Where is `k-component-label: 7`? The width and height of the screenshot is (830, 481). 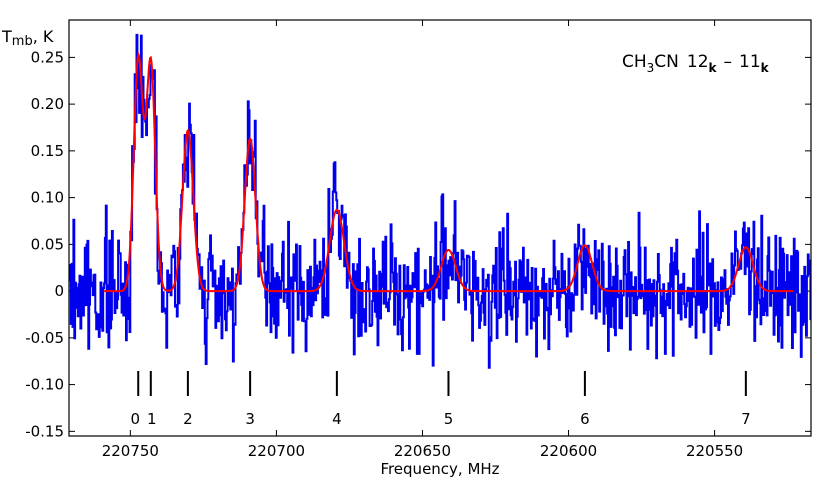
k-component-label: 7 is located at coordinates (746, 419).